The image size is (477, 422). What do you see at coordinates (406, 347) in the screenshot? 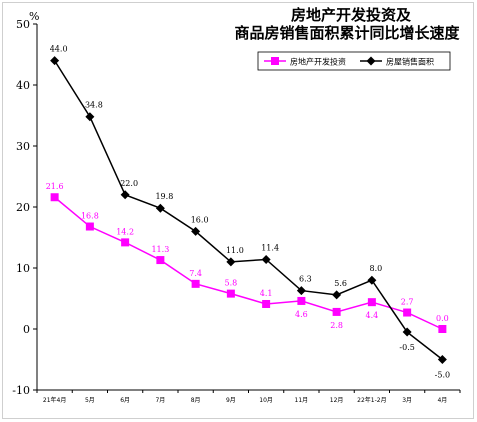
I see `data-label: -0.5` at bounding box center [406, 347].